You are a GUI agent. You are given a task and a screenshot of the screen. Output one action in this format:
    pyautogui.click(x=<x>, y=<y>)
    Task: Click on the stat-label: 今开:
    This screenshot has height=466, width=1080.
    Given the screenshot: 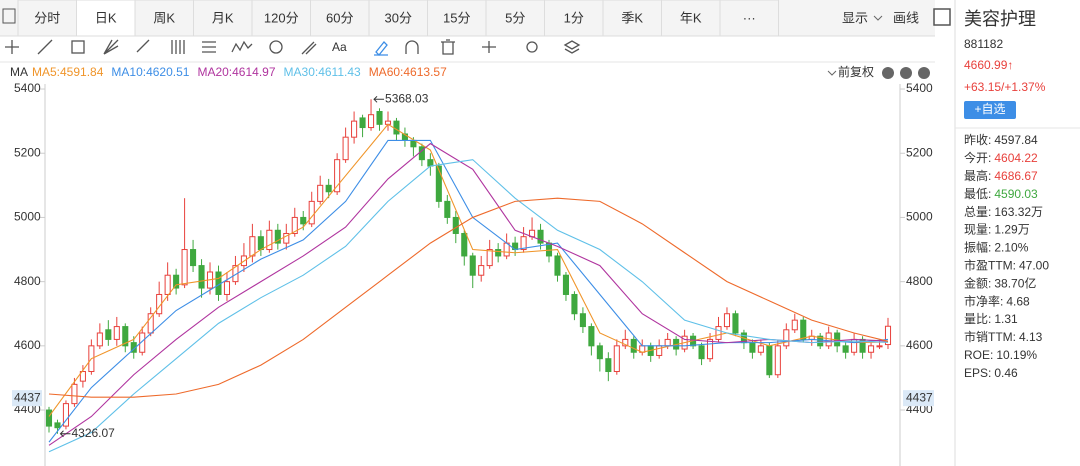 What is the action you would take?
    pyautogui.click(x=977, y=157)
    